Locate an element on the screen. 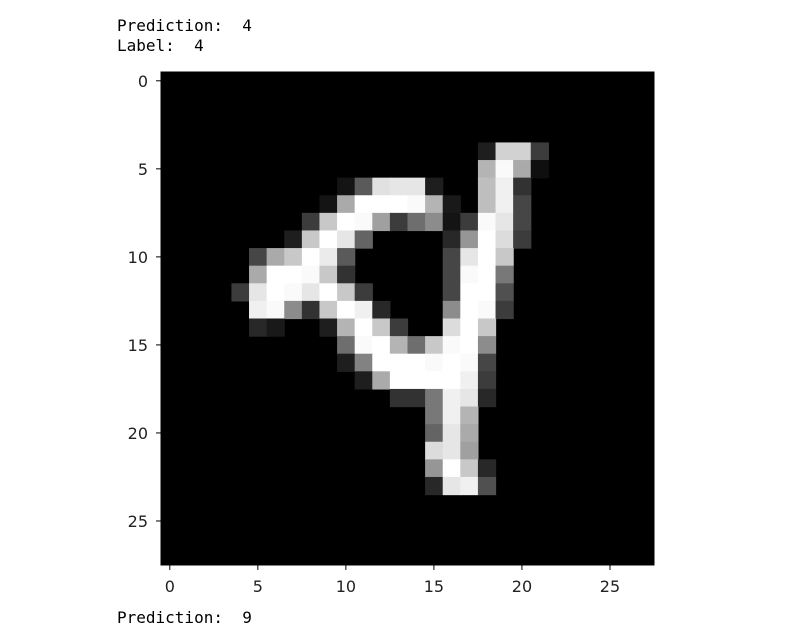 Image resolution: width=810 pixels, height=628 pixels. x-tick-label: 25 is located at coordinates (610, 586).